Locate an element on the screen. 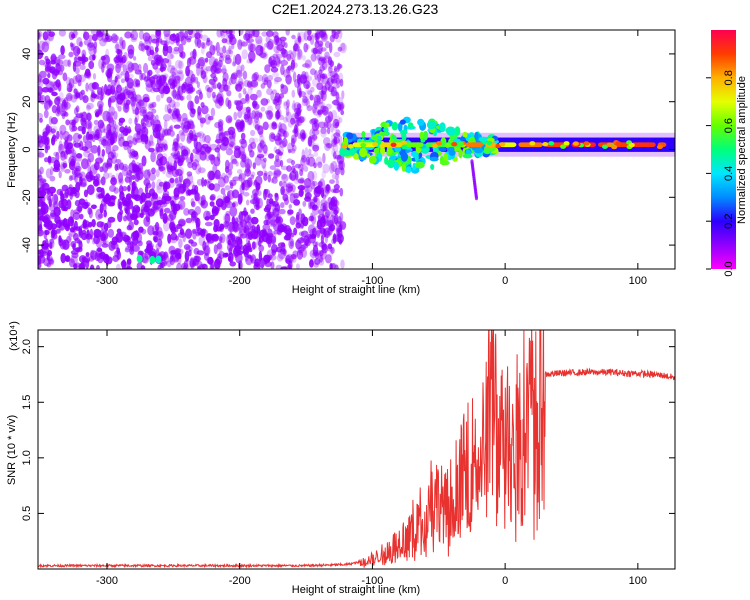 The height and width of the screenshot is (600, 750). spectrogram-tone-core is located at coordinates (474, 145).